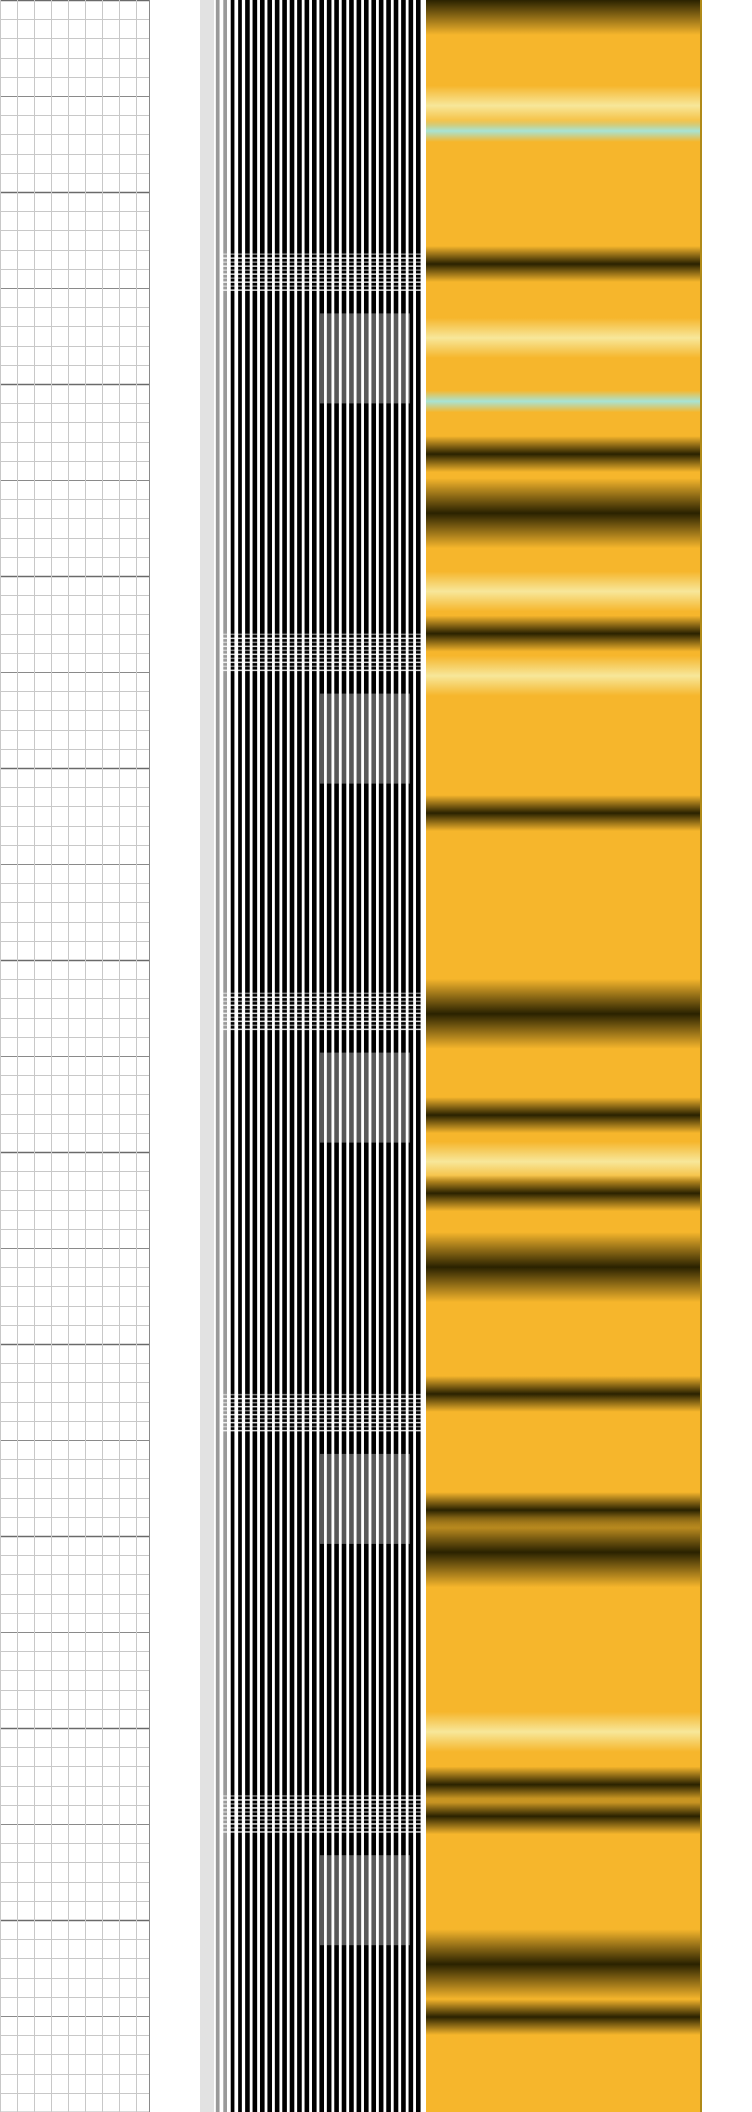 This screenshot has width=752, height=2112. What do you see at coordinates (207, 1056) in the screenshot?
I see `early-arrival-zone` at bounding box center [207, 1056].